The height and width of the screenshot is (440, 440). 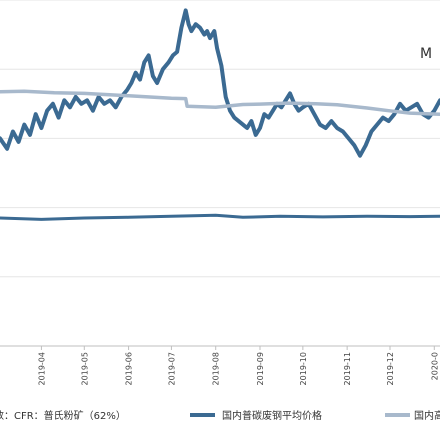 What do you see at coordinates (427, 415) in the screenshot?
I see `legend-label-3: 国内高` at bounding box center [427, 415].